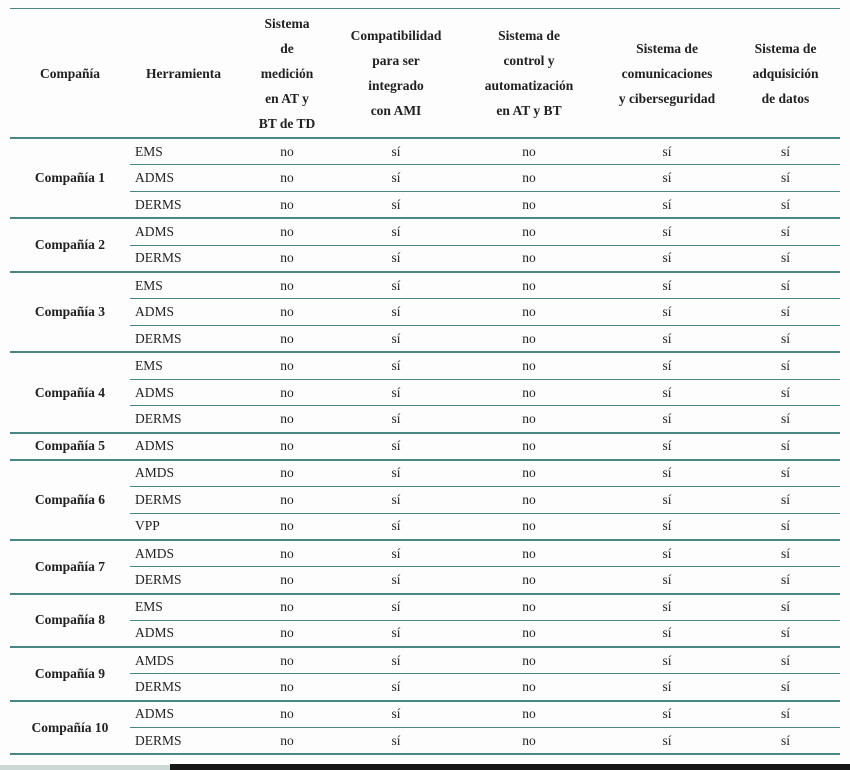  I want to click on company-cell: Compañía 7, so click(70, 566).